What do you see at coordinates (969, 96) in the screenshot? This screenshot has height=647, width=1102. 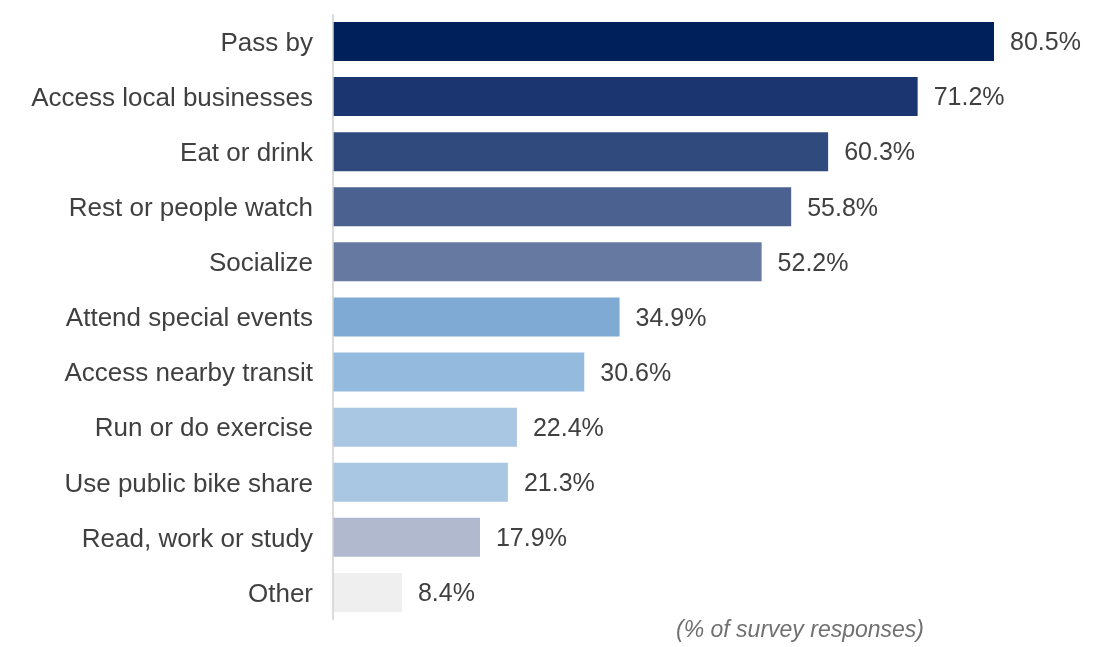 I see `data-label: 71.2%` at bounding box center [969, 96].